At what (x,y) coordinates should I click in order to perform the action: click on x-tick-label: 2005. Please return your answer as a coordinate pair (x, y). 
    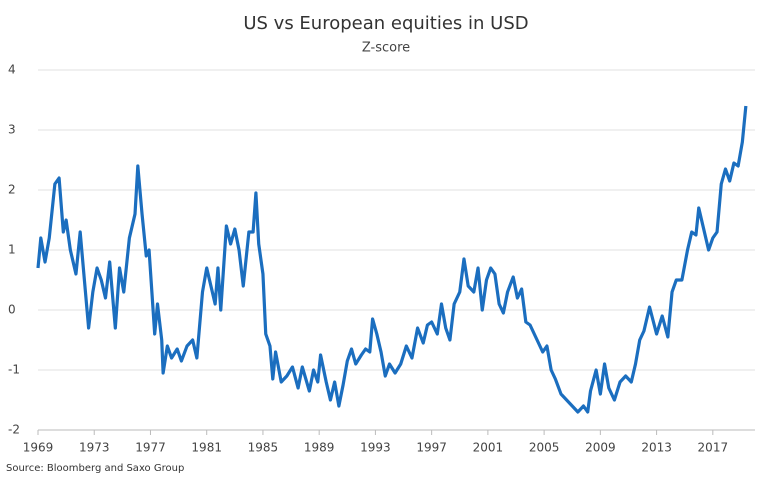
    Looking at the image, I should click on (544, 448).